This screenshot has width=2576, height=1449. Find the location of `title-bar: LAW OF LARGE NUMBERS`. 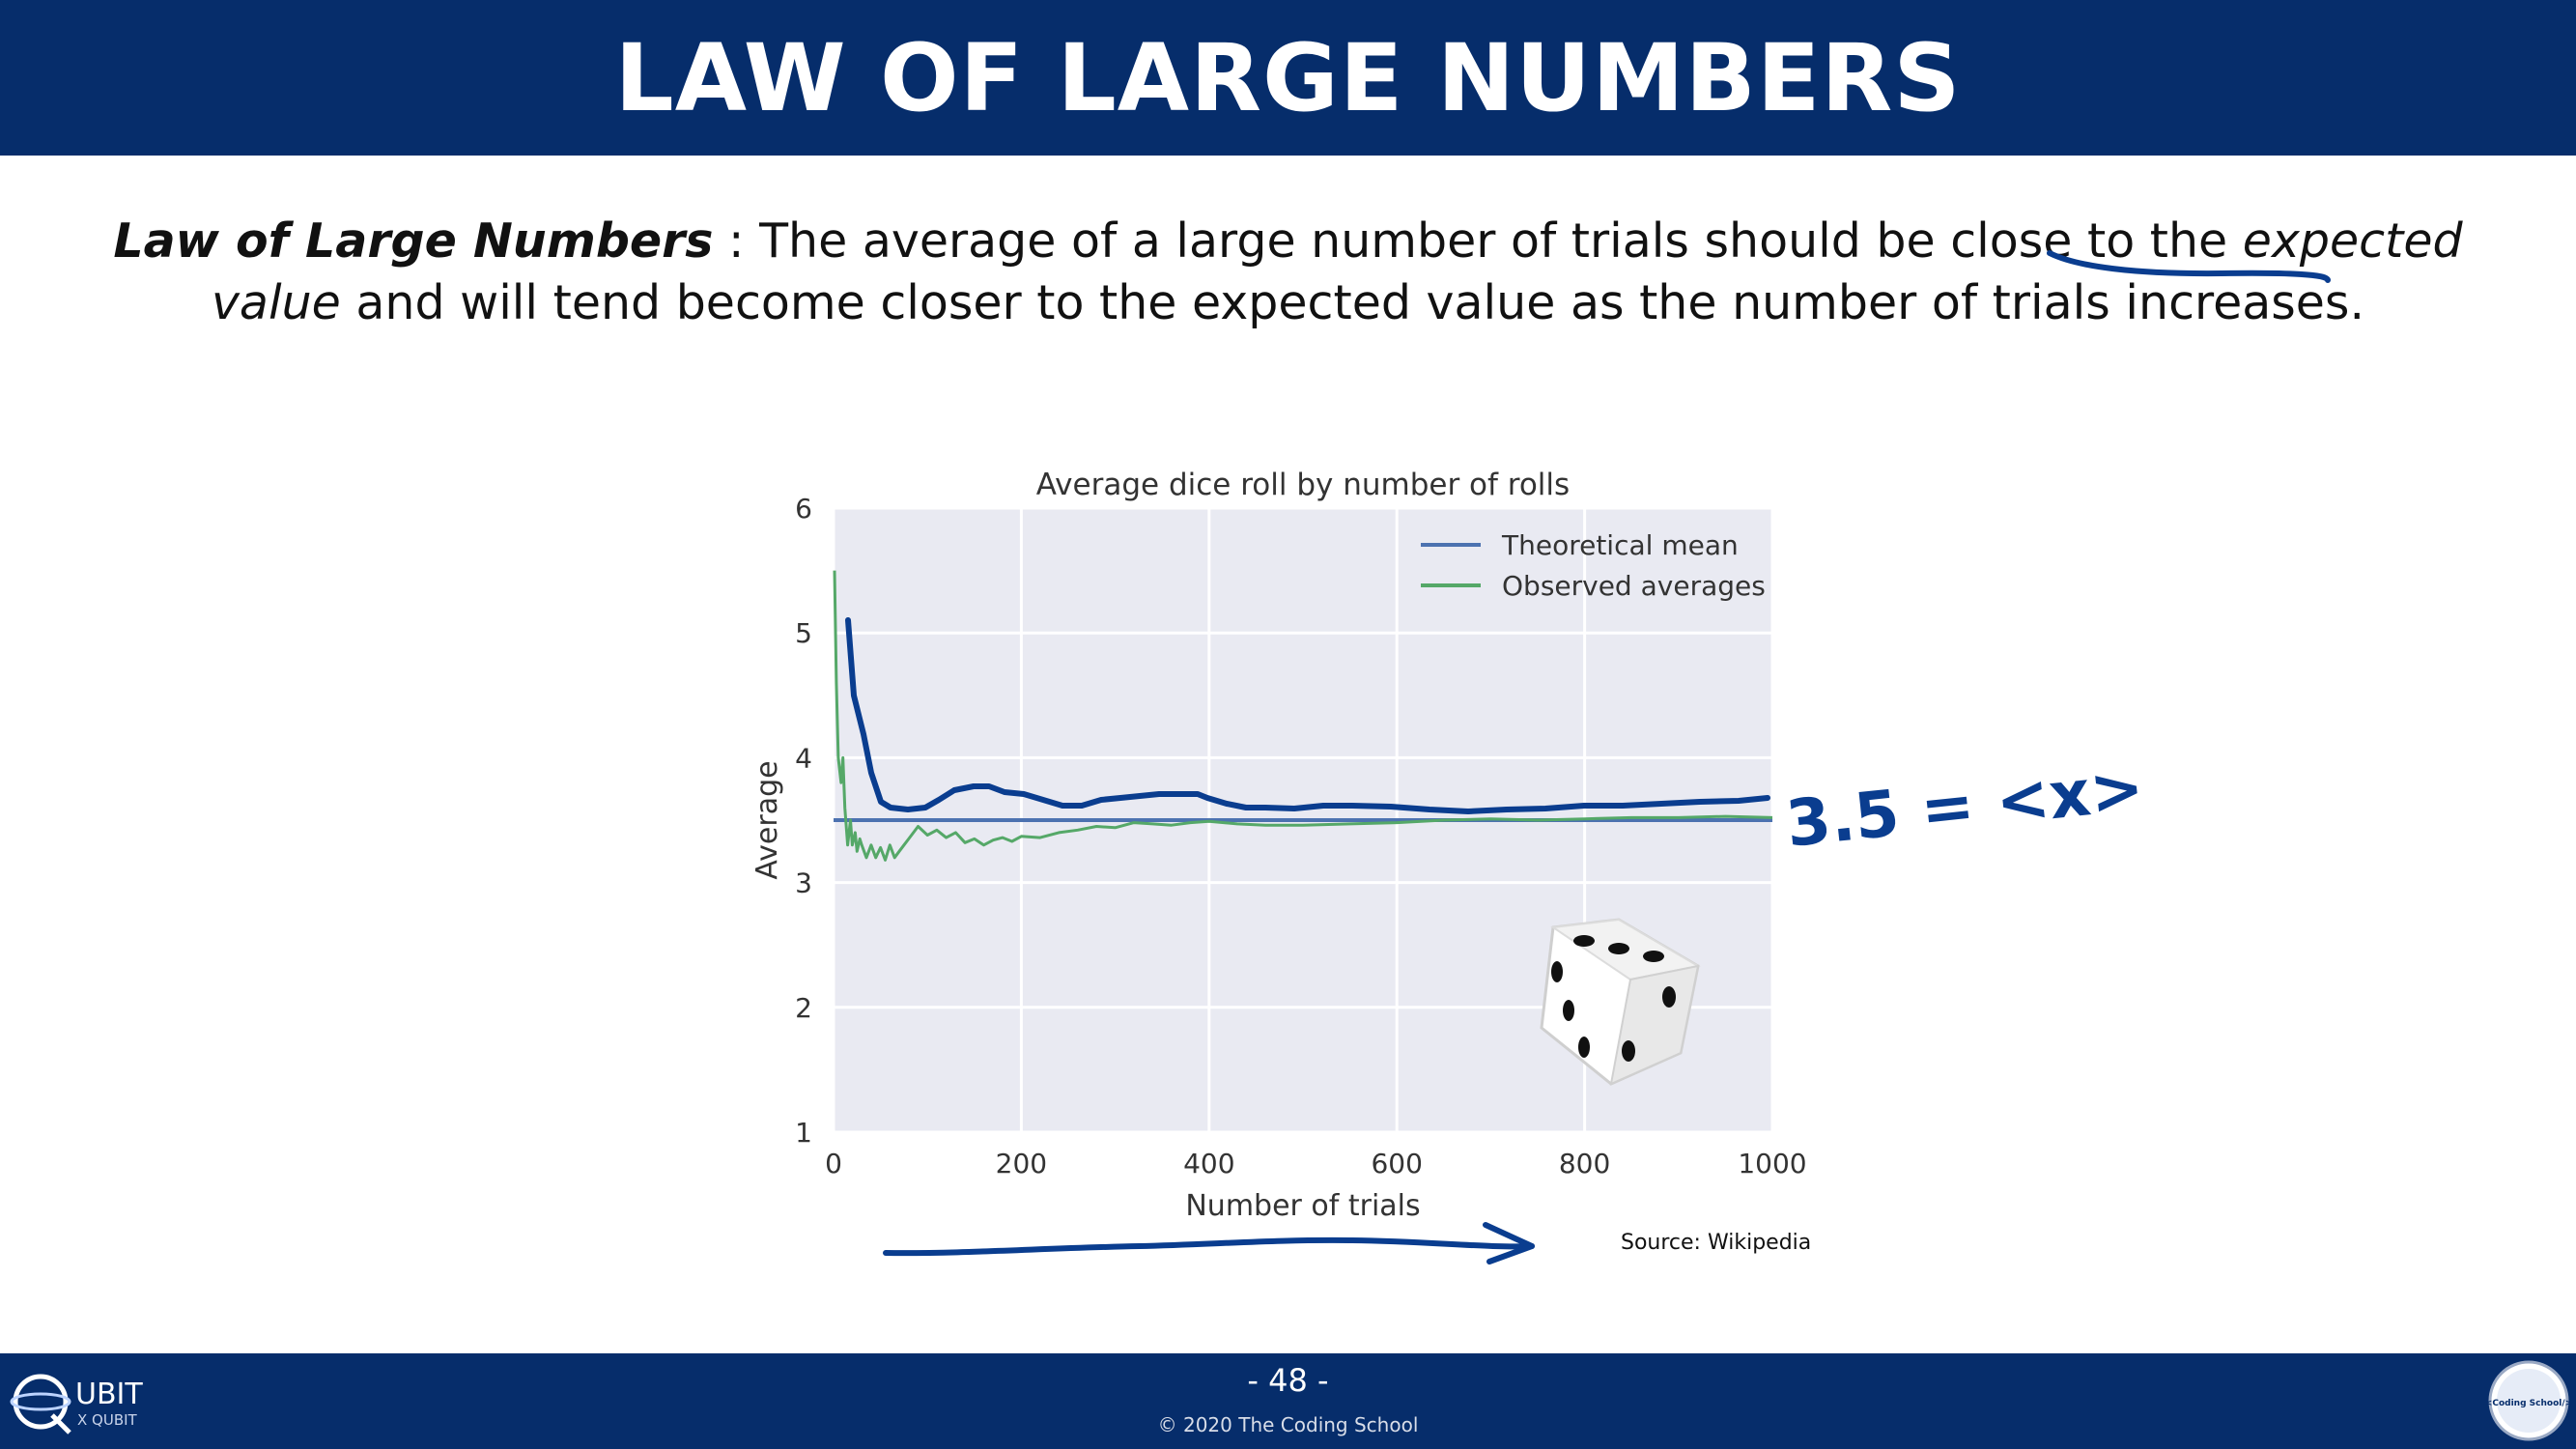

title-bar: LAW OF LARGE NUMBERS is located at coordinates (1288, 78).